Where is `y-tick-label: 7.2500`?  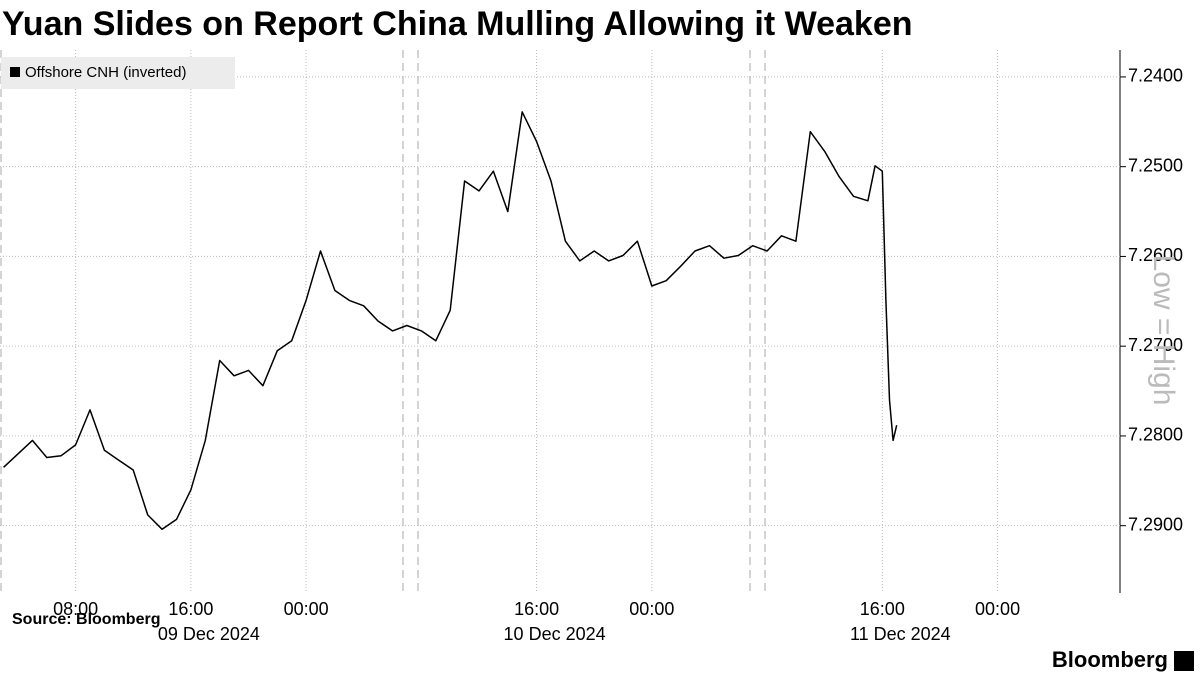
y-tick-label: 7.2500 is located at coordinates (1155, 165).